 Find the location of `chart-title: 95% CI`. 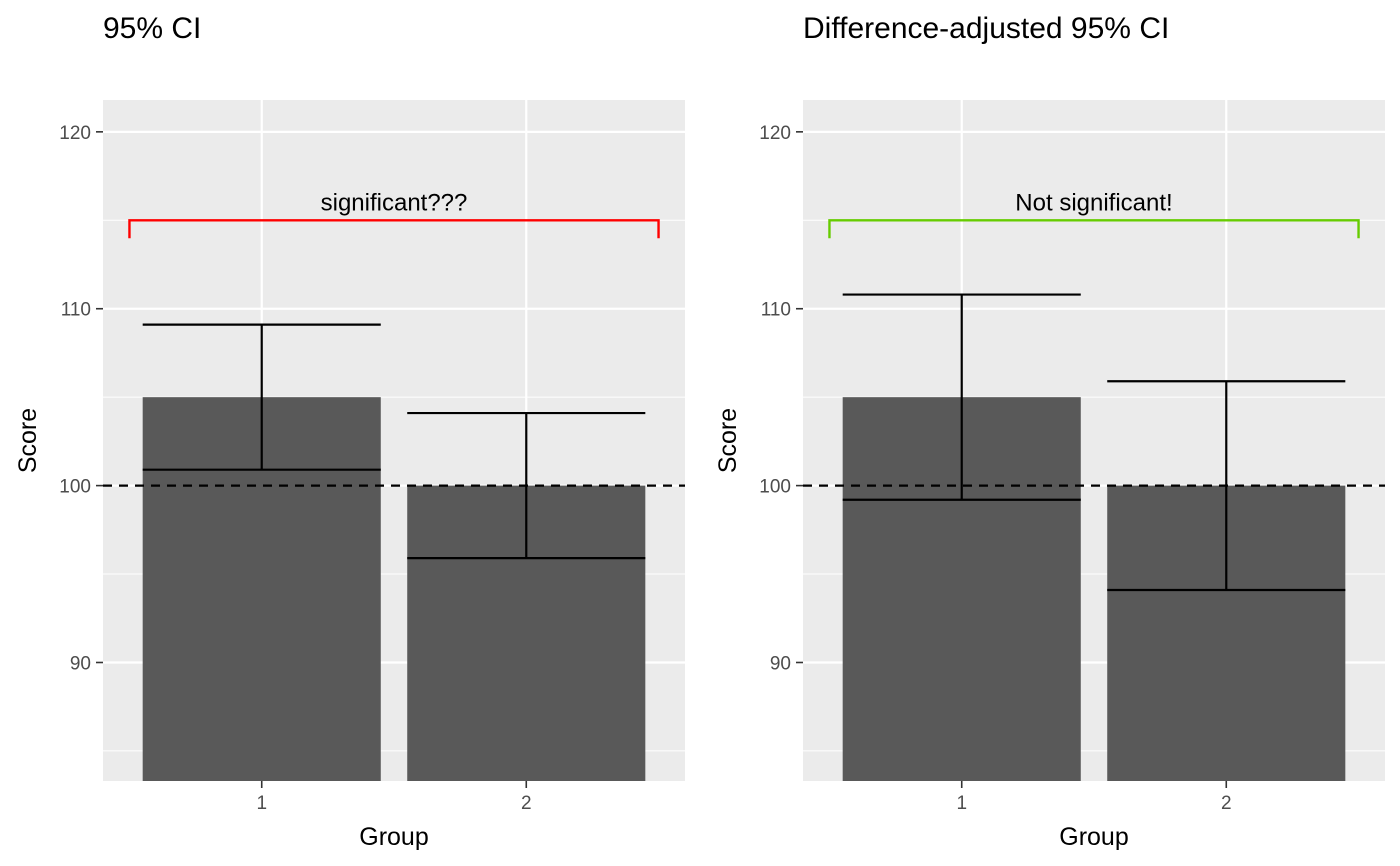

chart-title: 95% CI is located at coordinates (152, 28).